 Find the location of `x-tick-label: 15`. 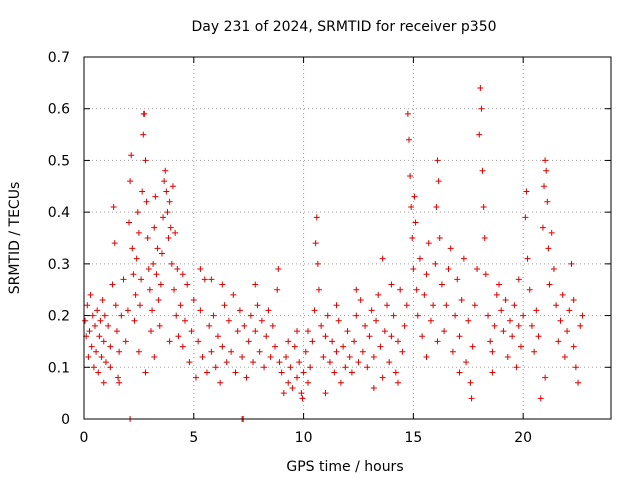

x-tick-label: 15 is located at coordinates (413, 438).